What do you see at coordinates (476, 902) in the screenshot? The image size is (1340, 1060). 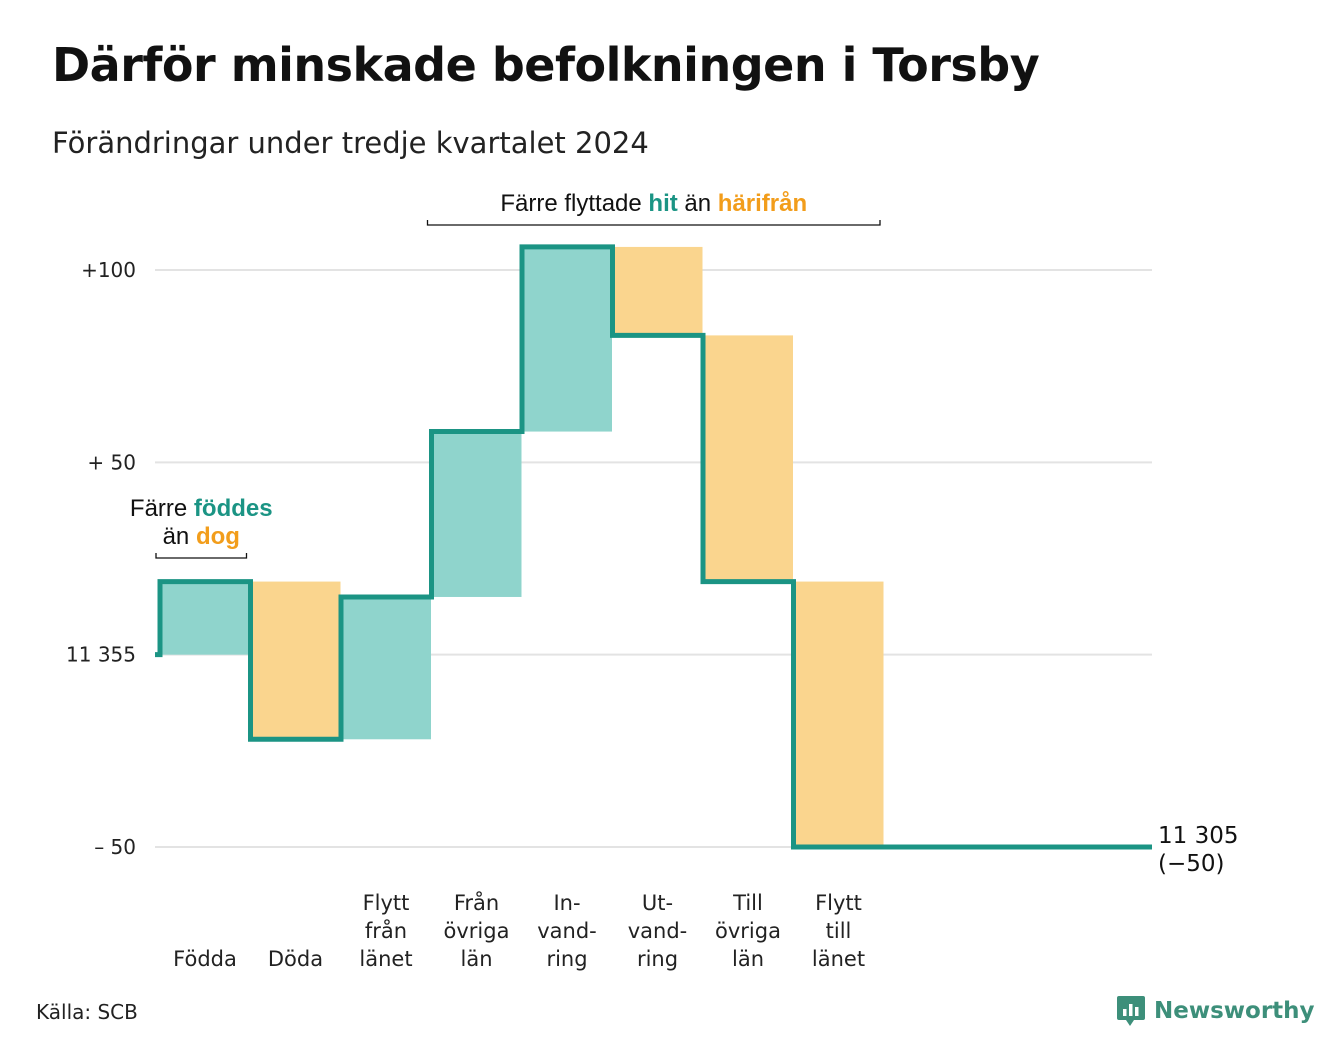 I see `x-category-label-line: Från` at bounding box center [476, 902].